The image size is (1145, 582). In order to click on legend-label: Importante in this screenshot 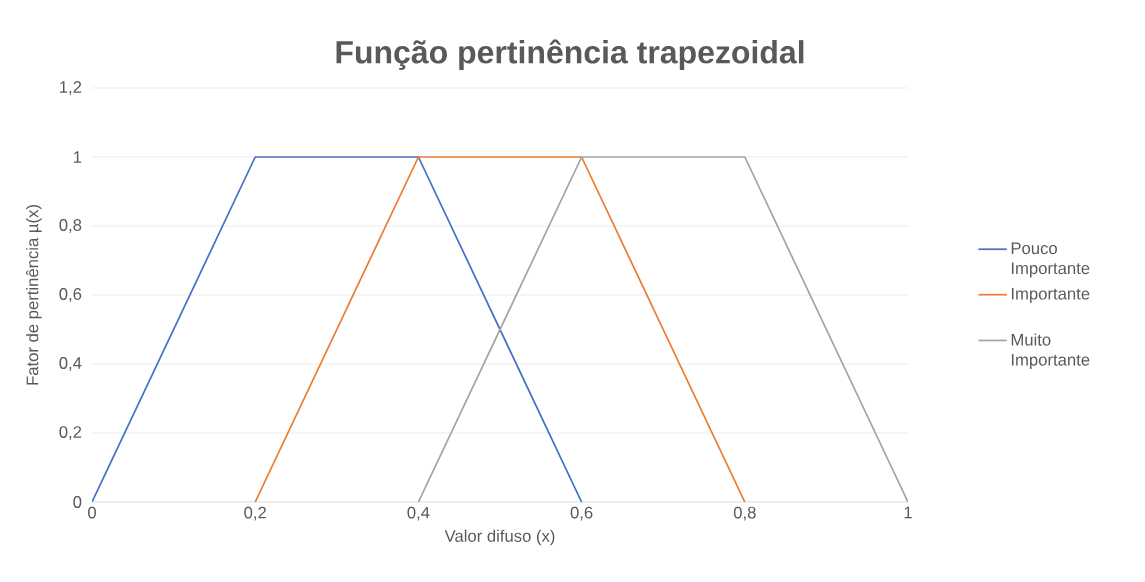, I will do `click(1050, 295)`.